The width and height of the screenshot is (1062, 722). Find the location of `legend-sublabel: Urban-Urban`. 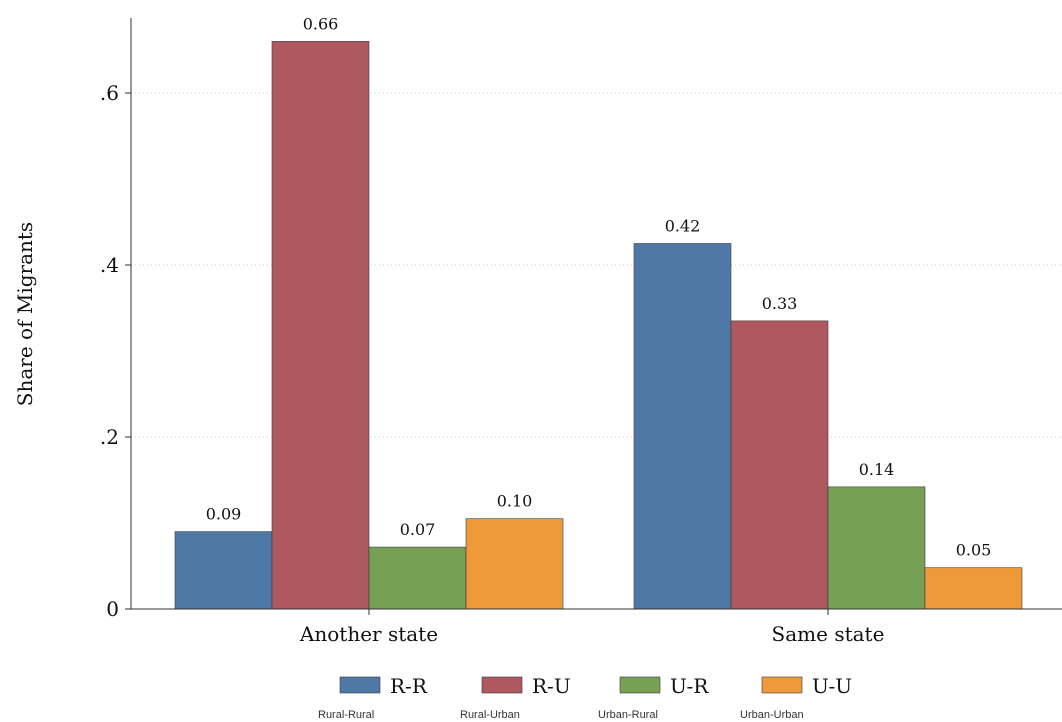

legend-sublabel: Urban-Urban is located at coordinates (772, 715).